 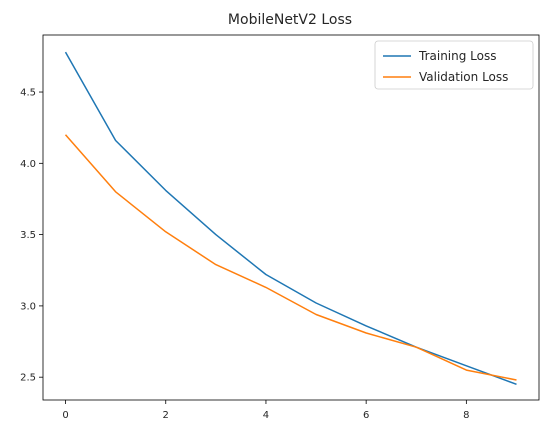 What do you see at coordinates (65, 415) in the screenshot?
I see `x-tick-label: 0` at bounding box center [65, 415].